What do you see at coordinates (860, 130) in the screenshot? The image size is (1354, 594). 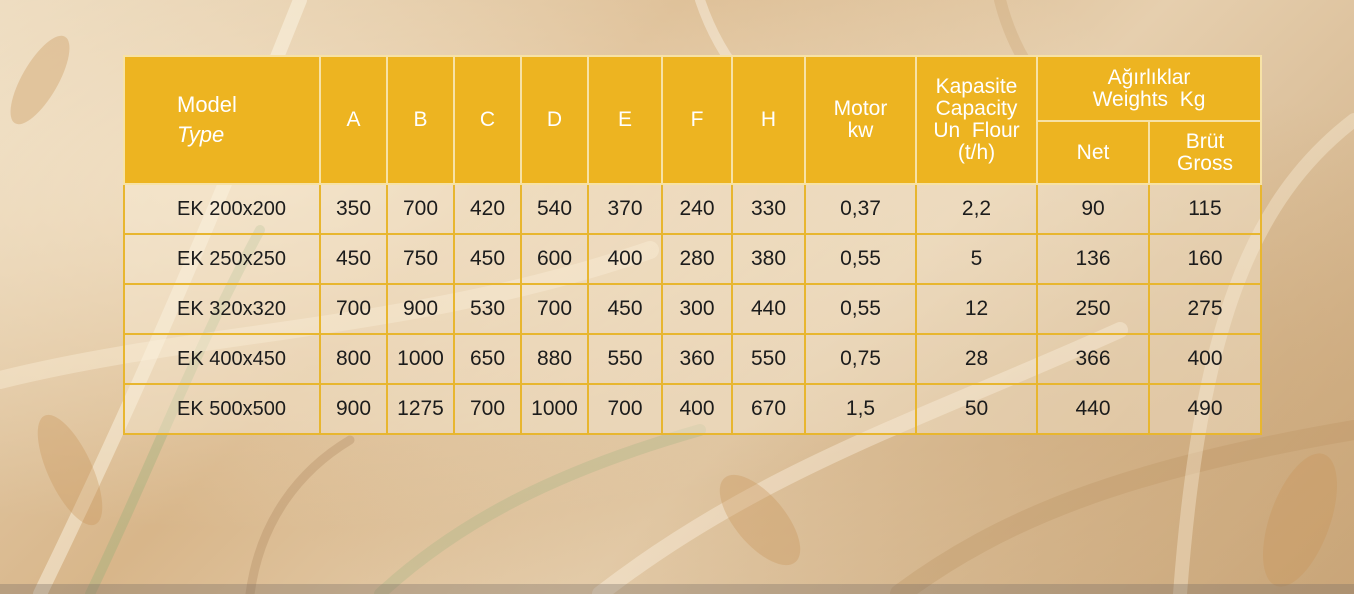 I see `header-motor-unit: kw` at bounding box center [860, 130].